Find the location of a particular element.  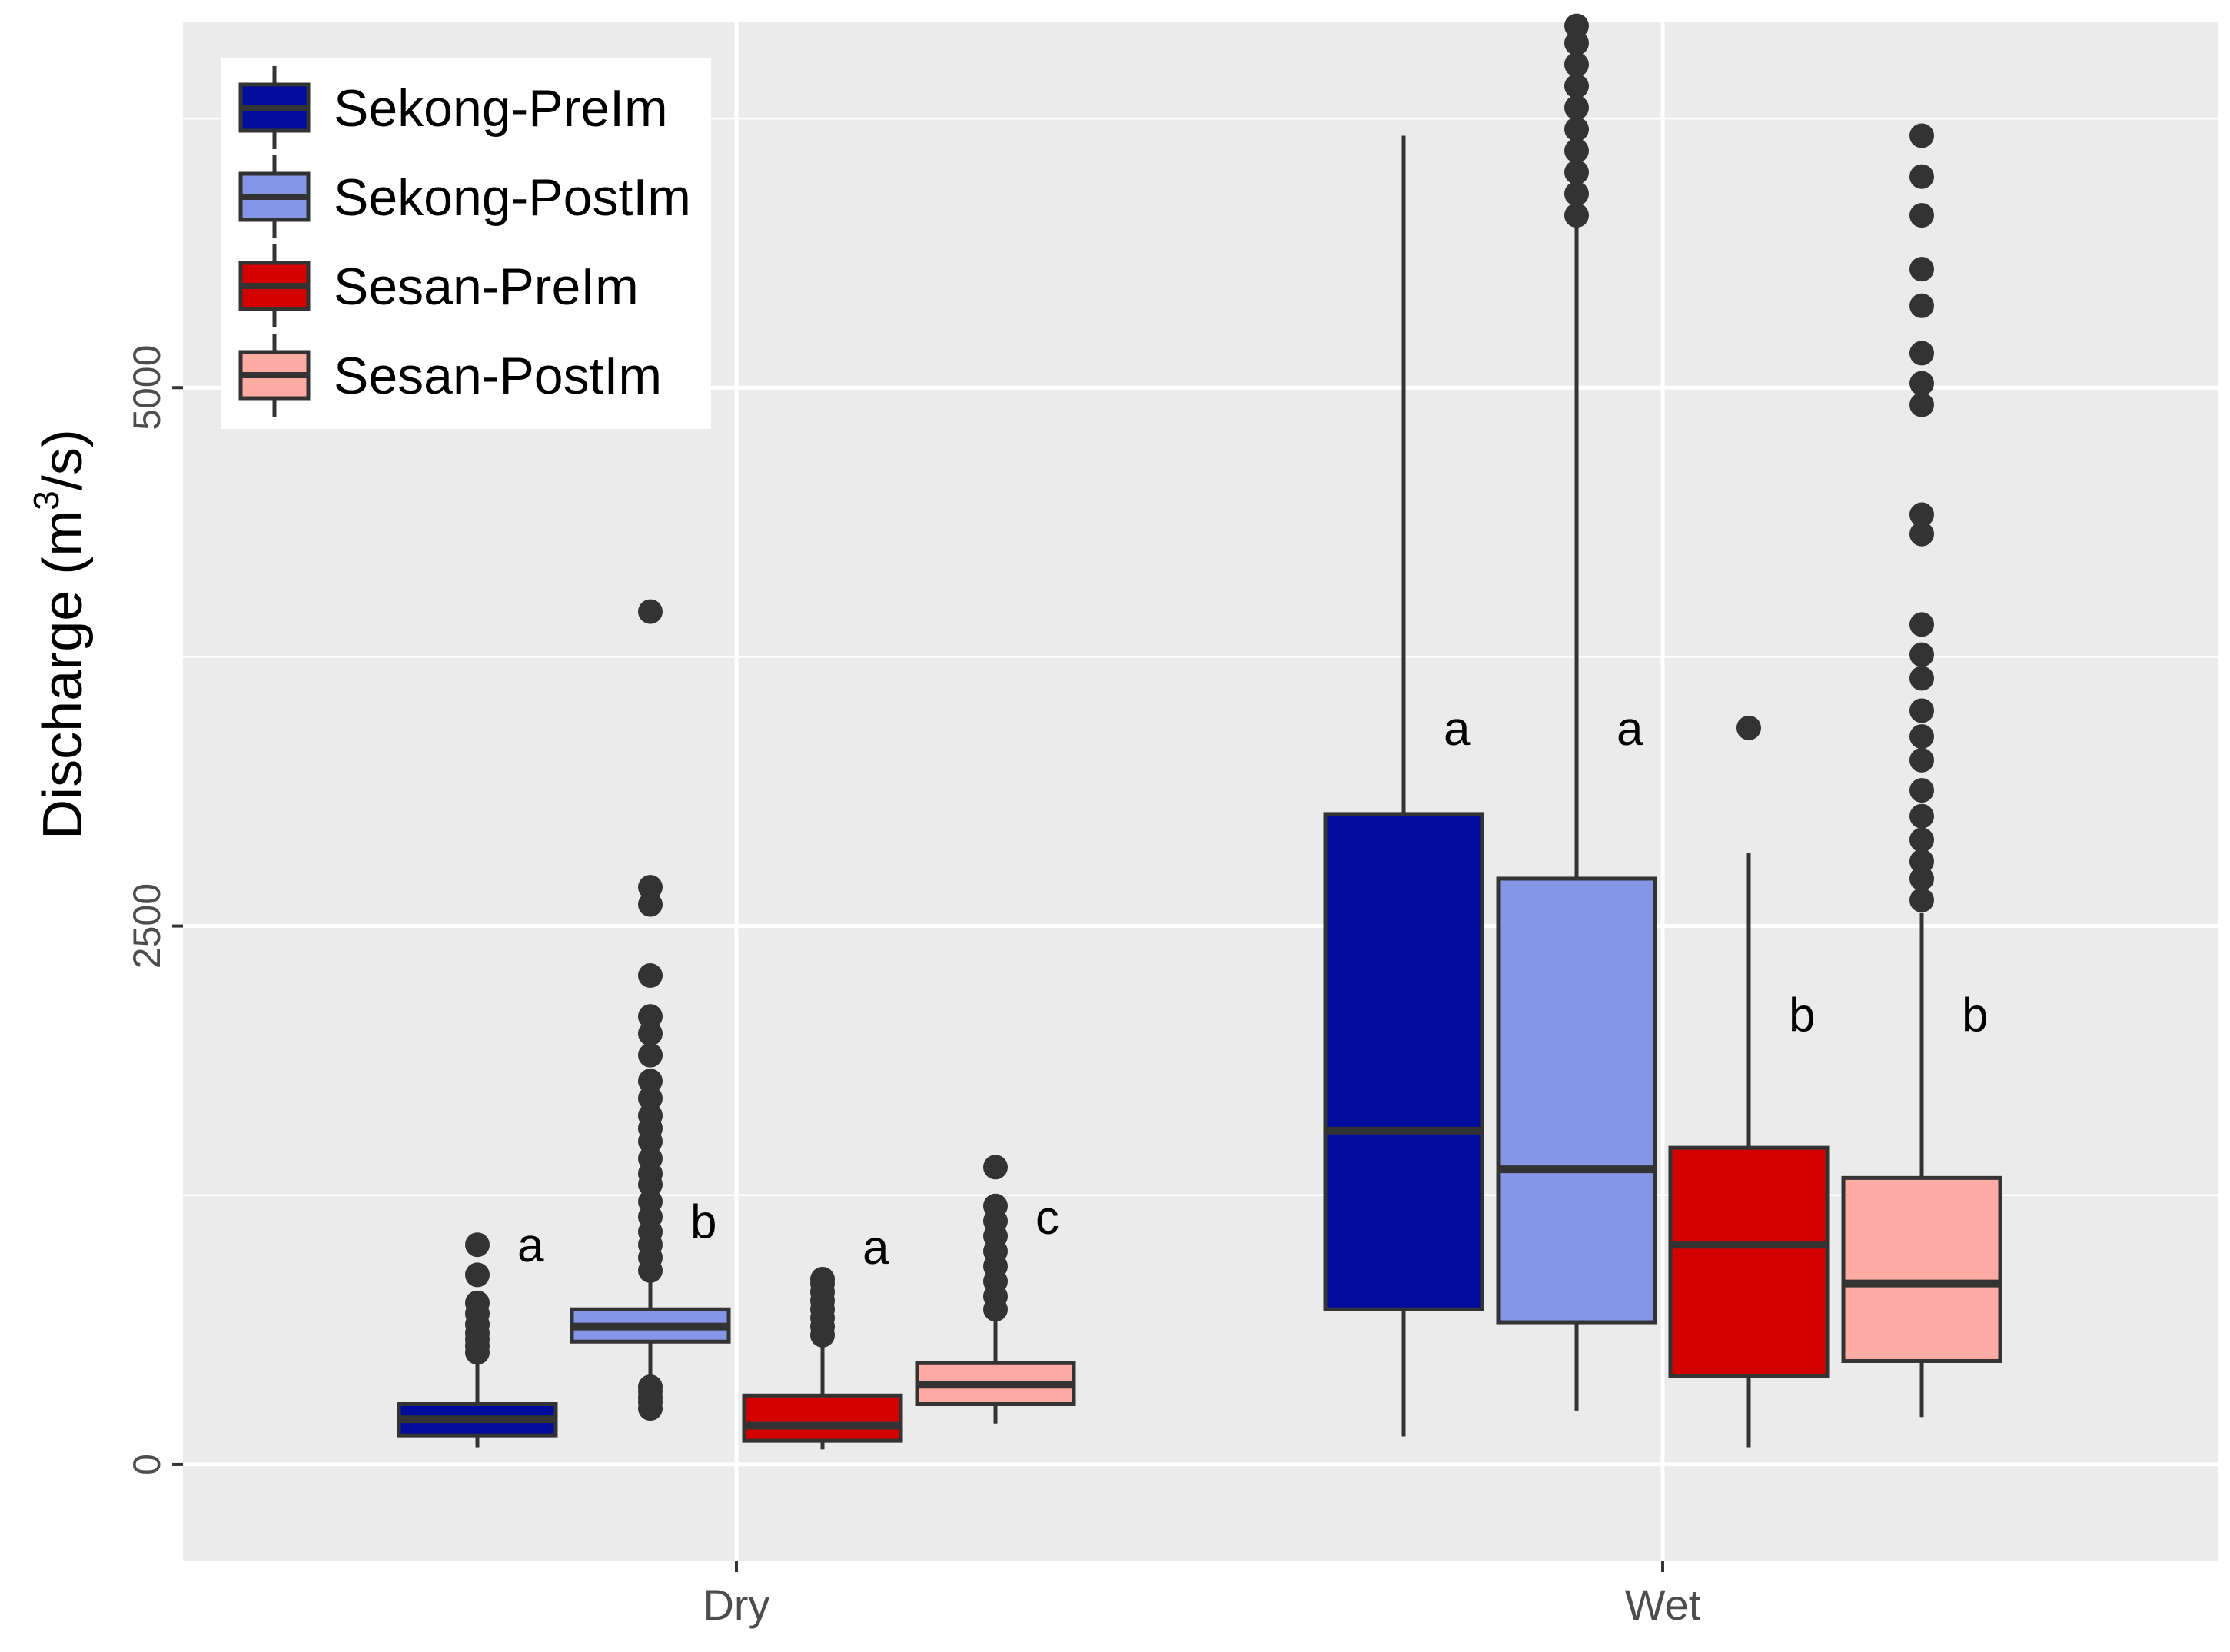

box-Sekong-PreIm-Dry is located at coordinates (477, 1340).